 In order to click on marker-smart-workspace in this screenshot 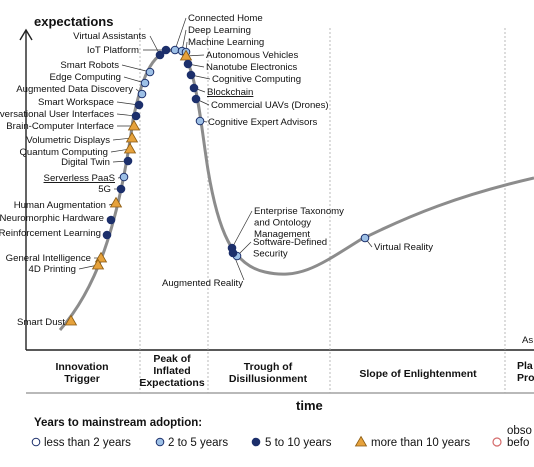, I will do `click(139, 105)`.